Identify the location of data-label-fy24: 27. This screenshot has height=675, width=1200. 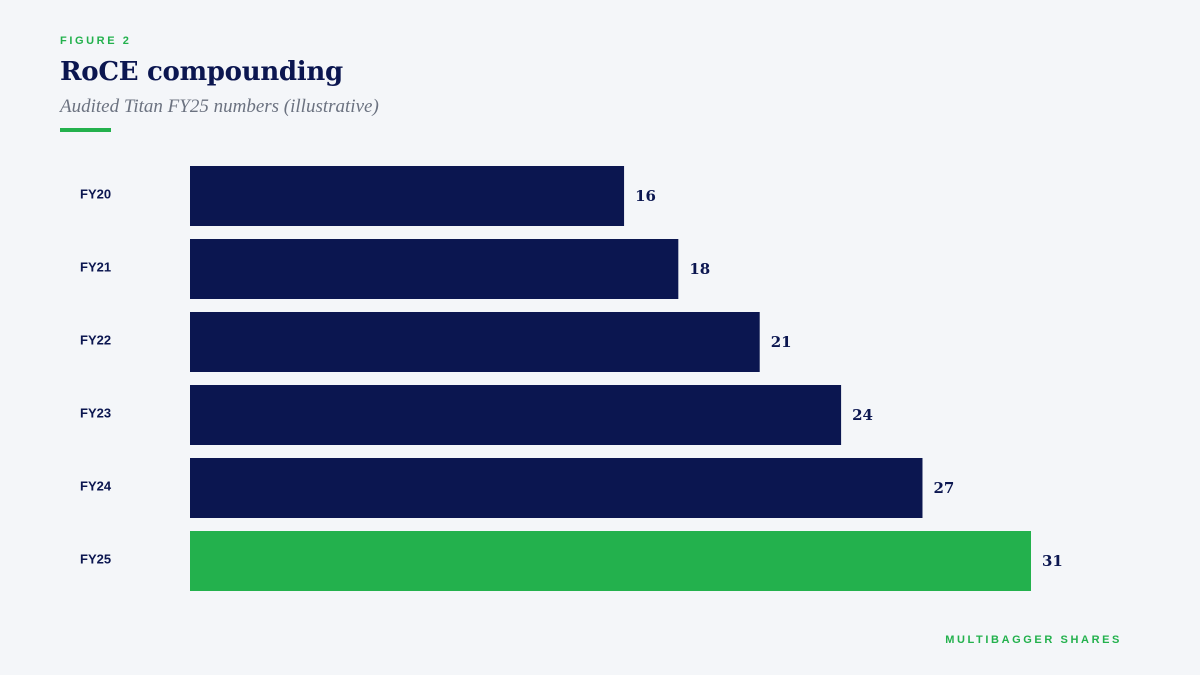
(943, 488).